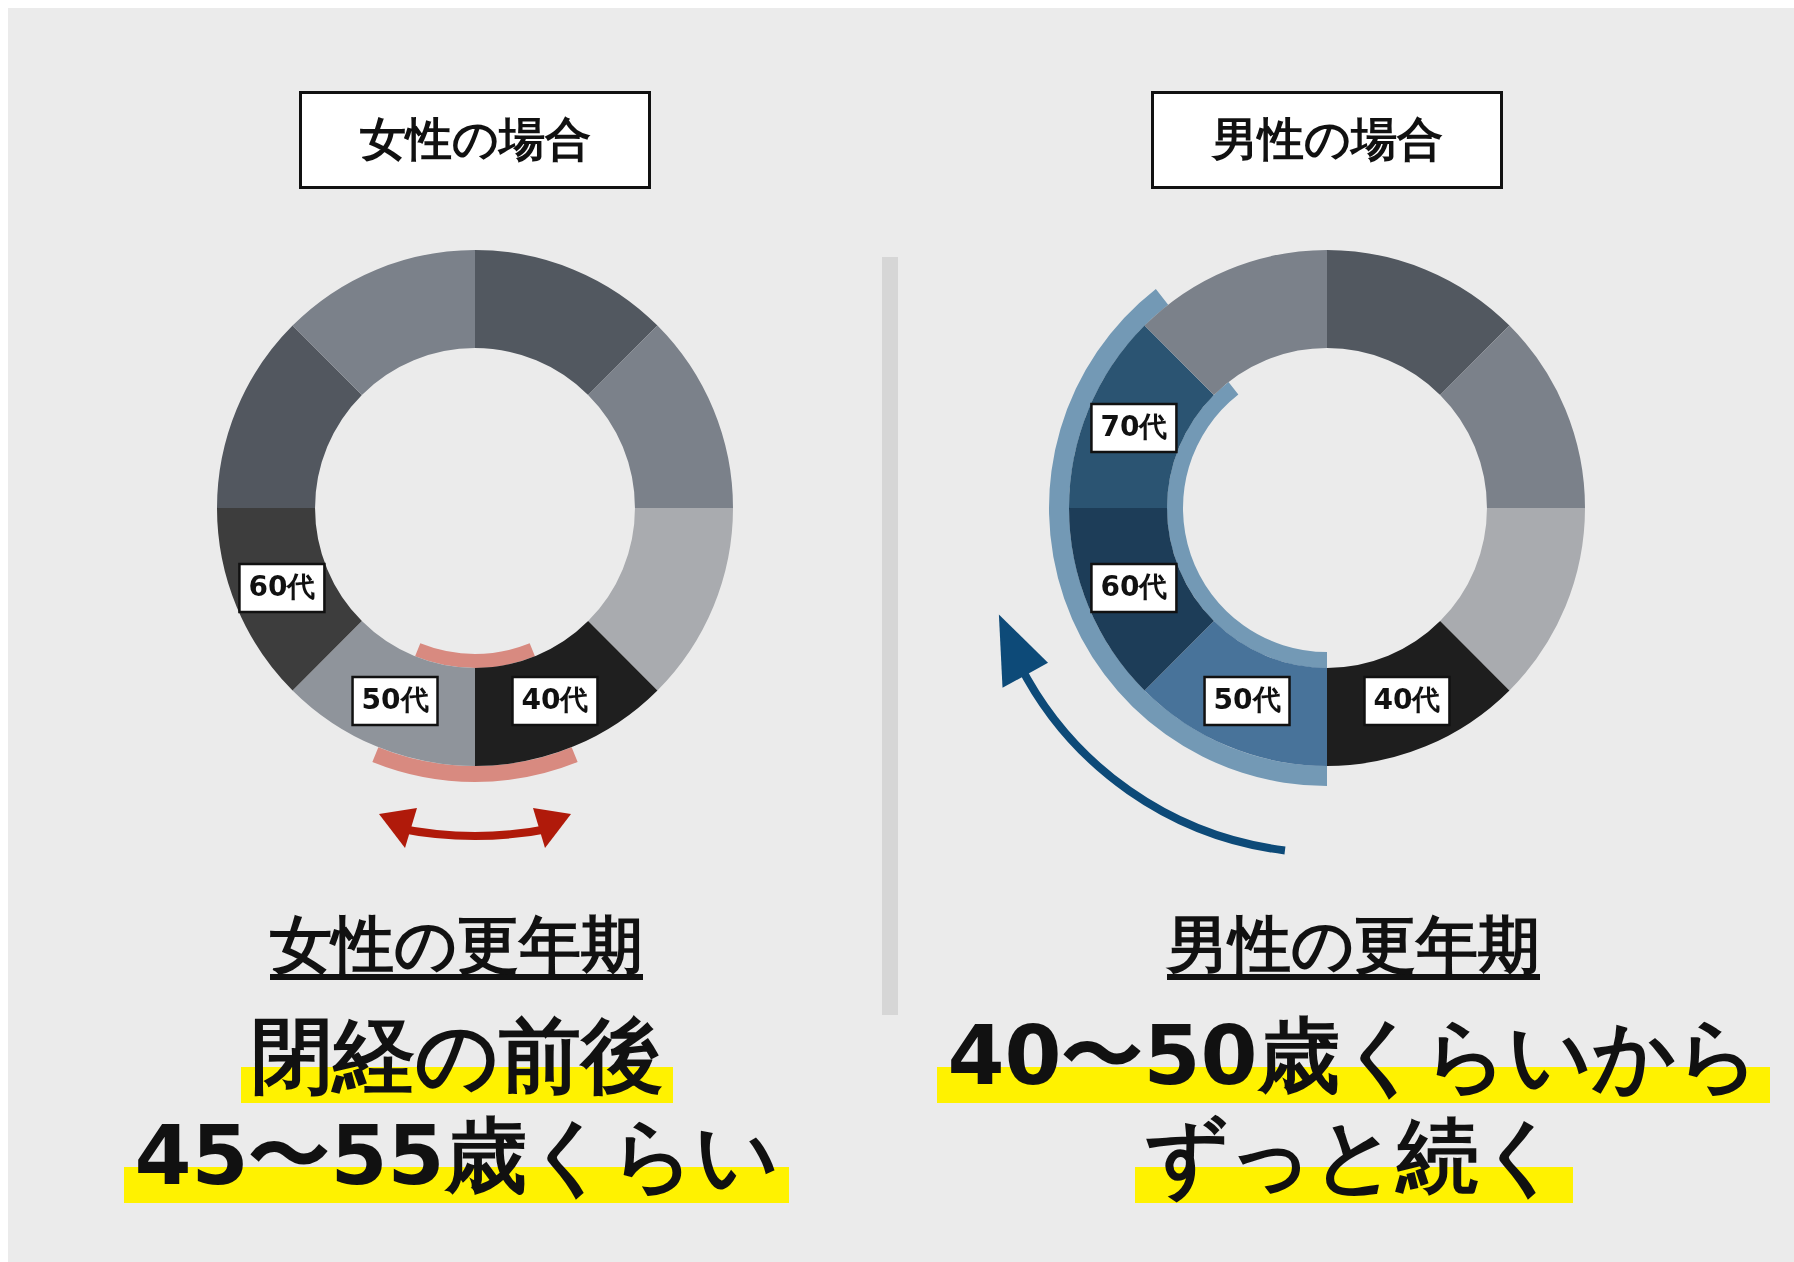  I want to click on chart-title: 女性の場合, so click(475, 140).